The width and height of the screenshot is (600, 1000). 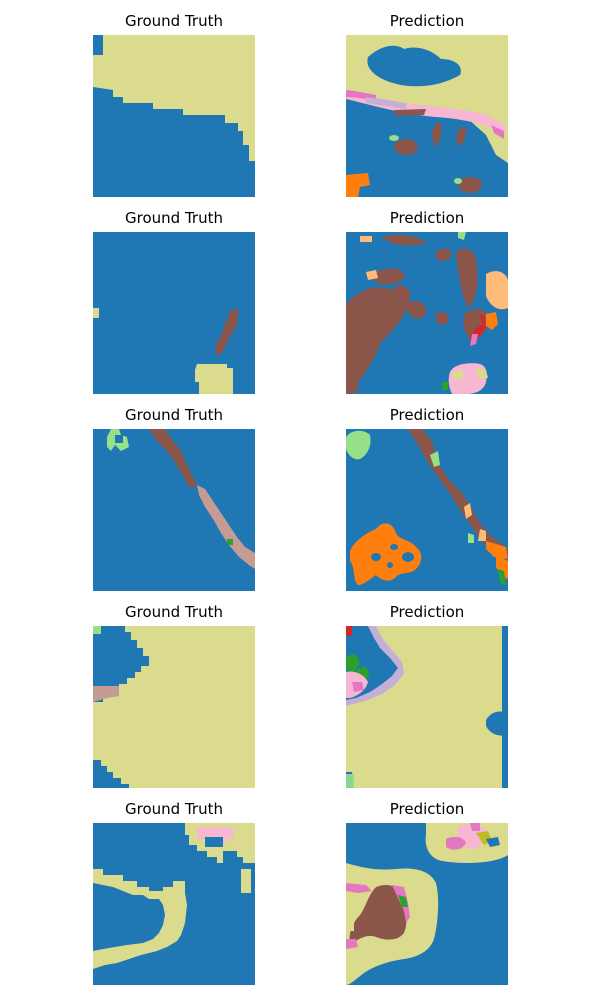 What do you see at coordinates (174, 809) in the screenshot?
I see `ground-truth-title-5: Ground Truth` at bounding box center [174, 809].